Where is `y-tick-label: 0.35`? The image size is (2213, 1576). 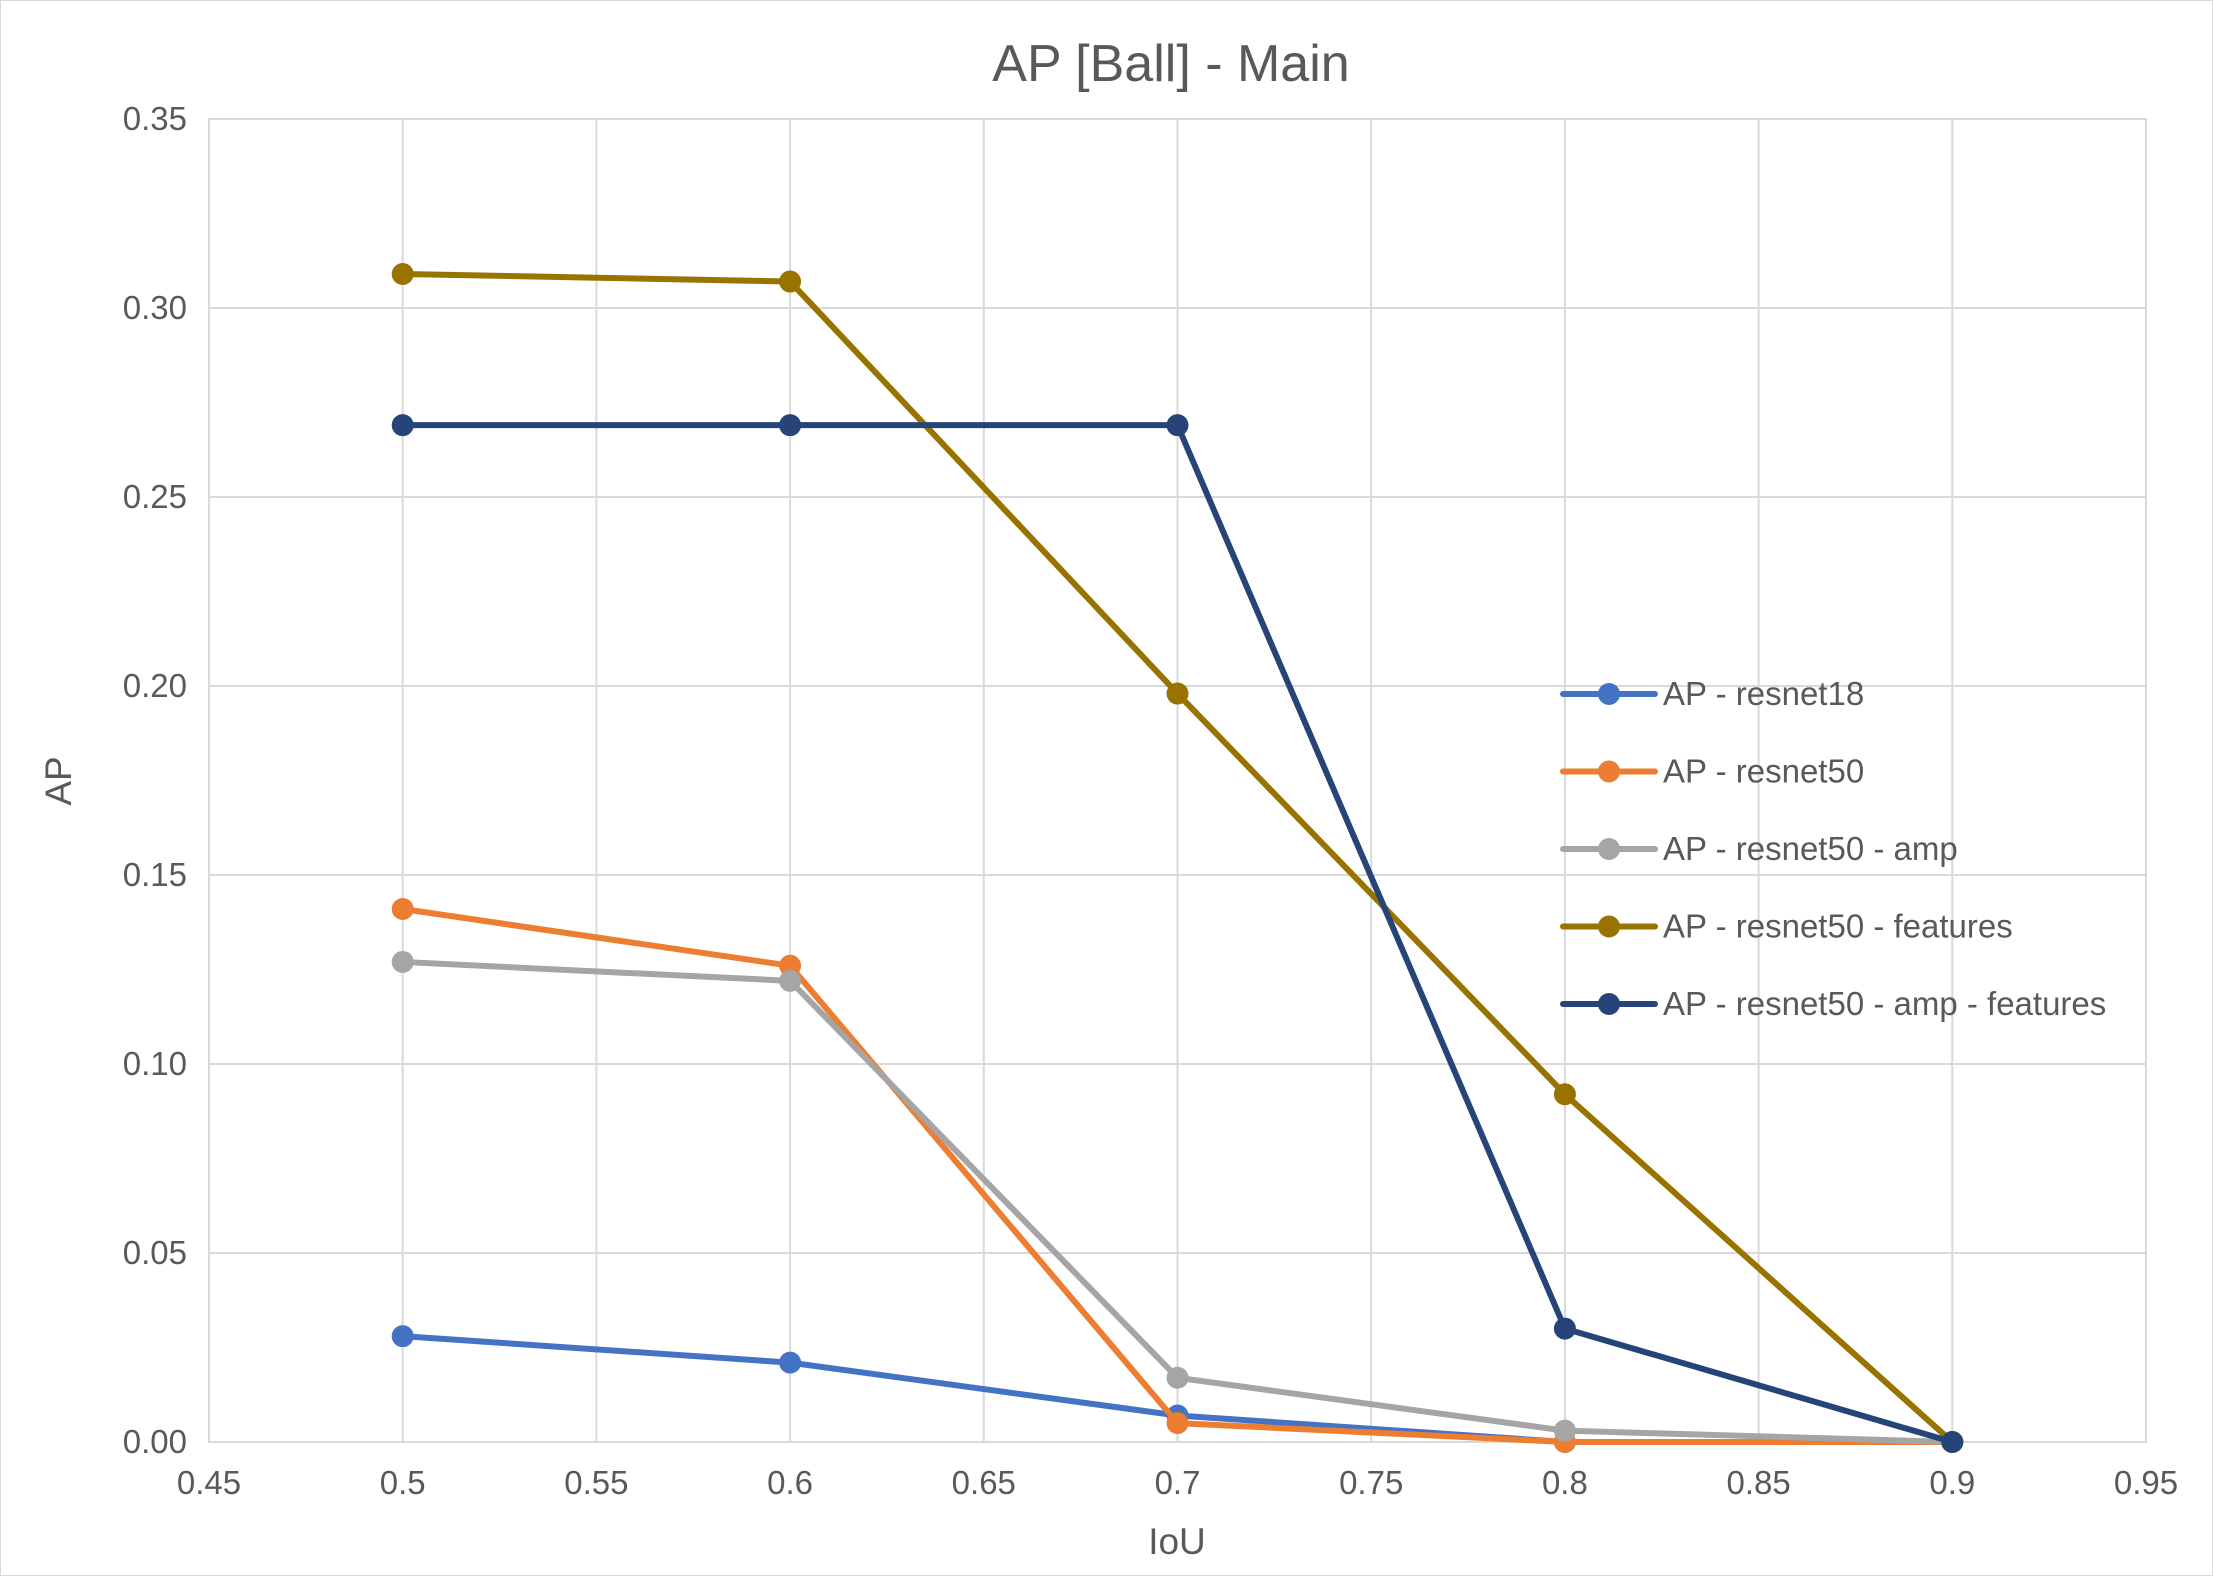 y-tick-label: 0.35 is located at coordinates (155, 118).